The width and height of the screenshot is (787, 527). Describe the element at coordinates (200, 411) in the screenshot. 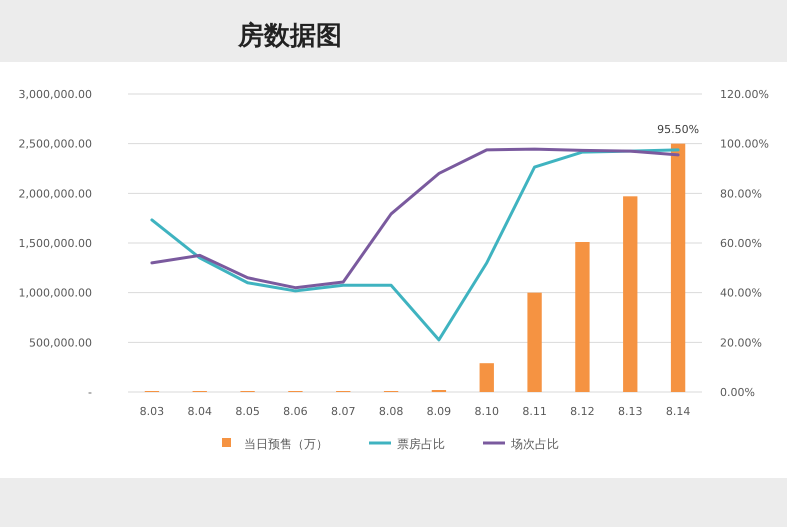

I see `x-tick-label: 8.04` at that location.